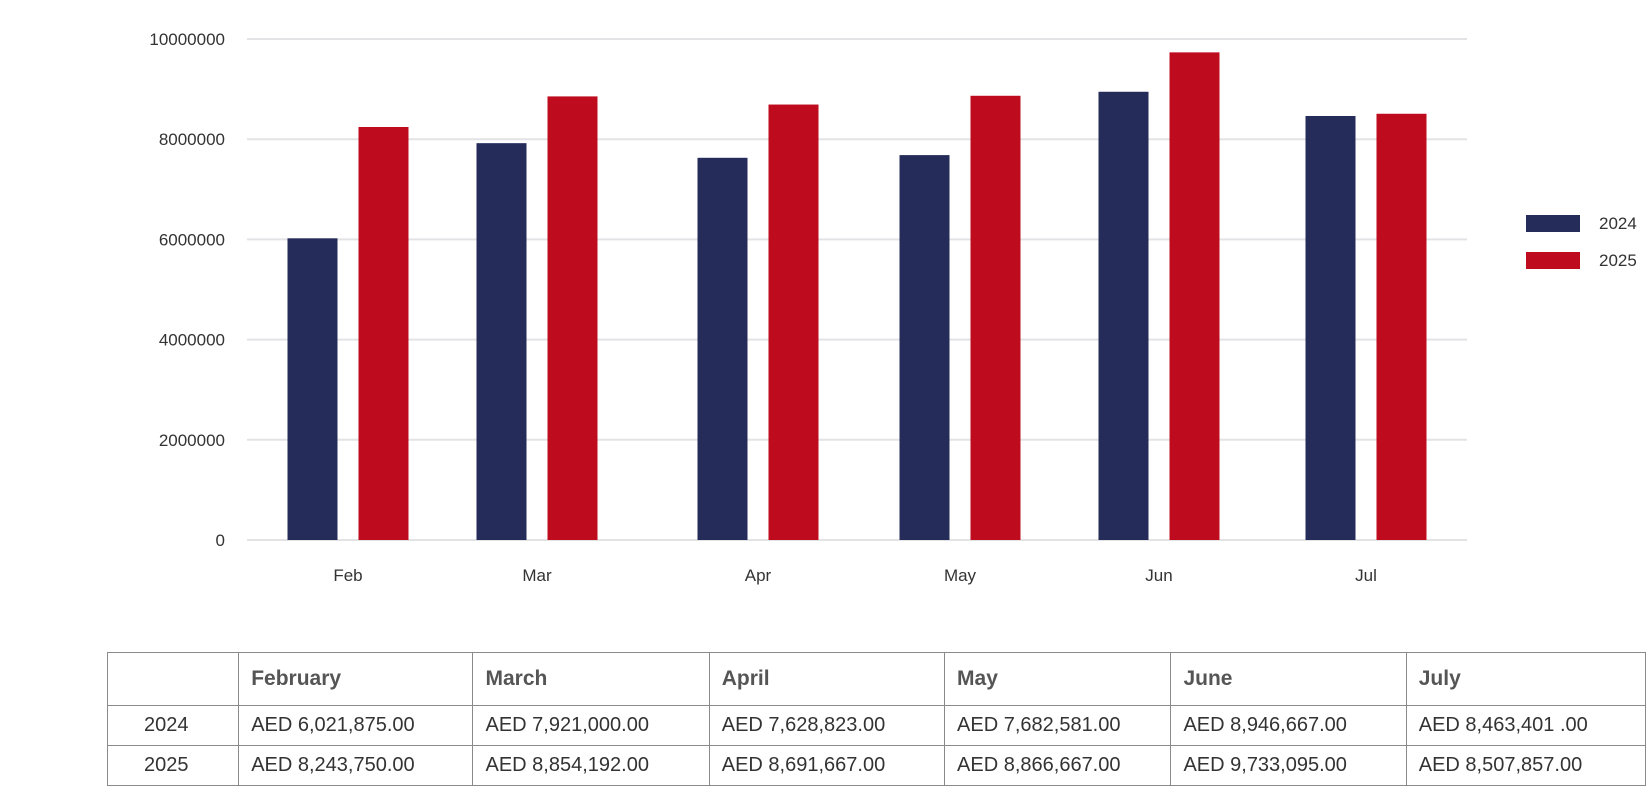 The height and width of the screenshot is (788, 1646). What do you see at coordinates (827, 679) in the screenshot?
I see `table-header-cell: April` at bounding box center [827, 679].